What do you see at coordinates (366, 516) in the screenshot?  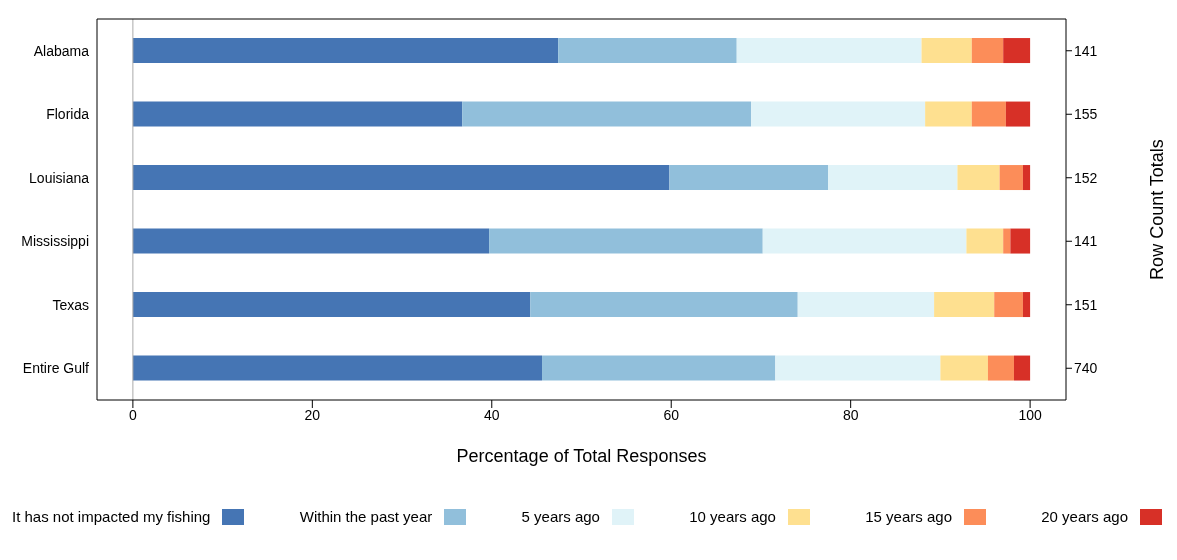 I see `legend-label: Within the past year` at bounding box center [366, 516].